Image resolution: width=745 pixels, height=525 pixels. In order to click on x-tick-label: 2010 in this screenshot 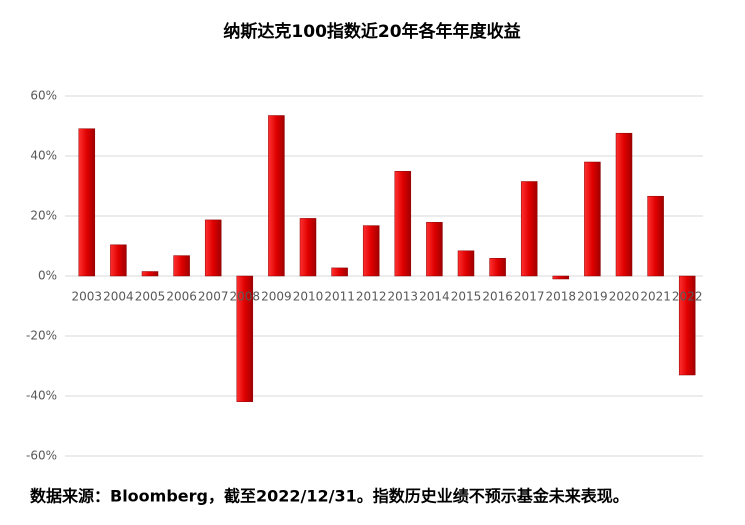, I will do `click(308, 297)`.